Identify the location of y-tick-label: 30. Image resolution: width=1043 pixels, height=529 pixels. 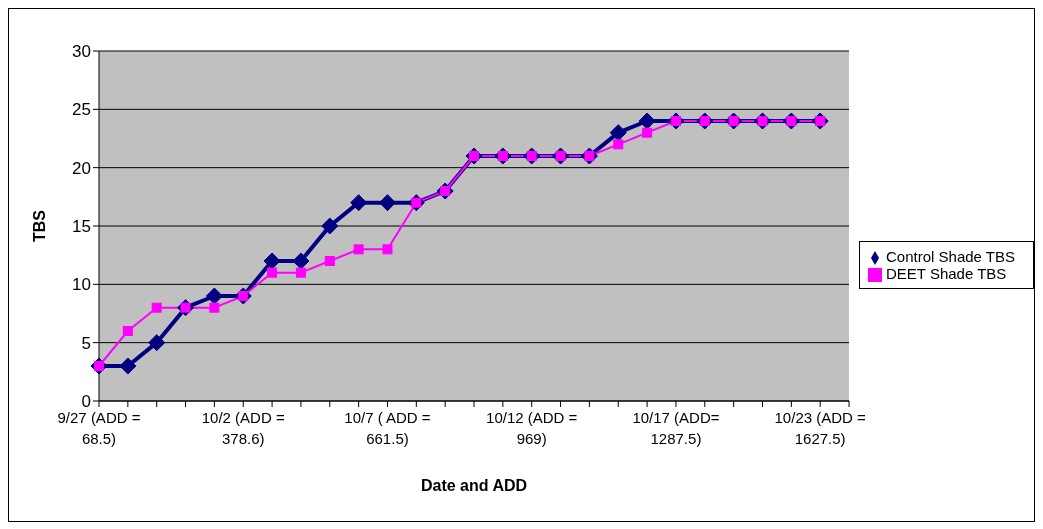
(81, 52).